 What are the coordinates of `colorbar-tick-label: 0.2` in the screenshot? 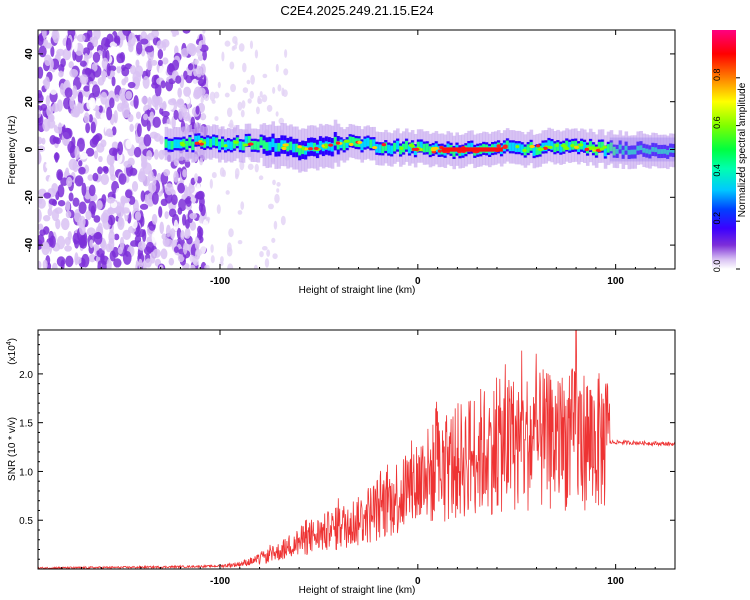 It's located at (717, 218).